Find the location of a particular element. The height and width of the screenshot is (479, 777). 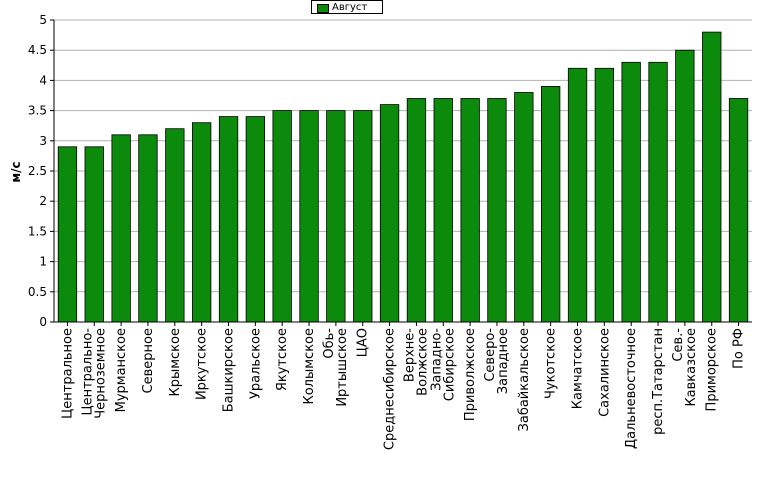

y-tick-label: 0.5 is located at coordinates (37, 292).